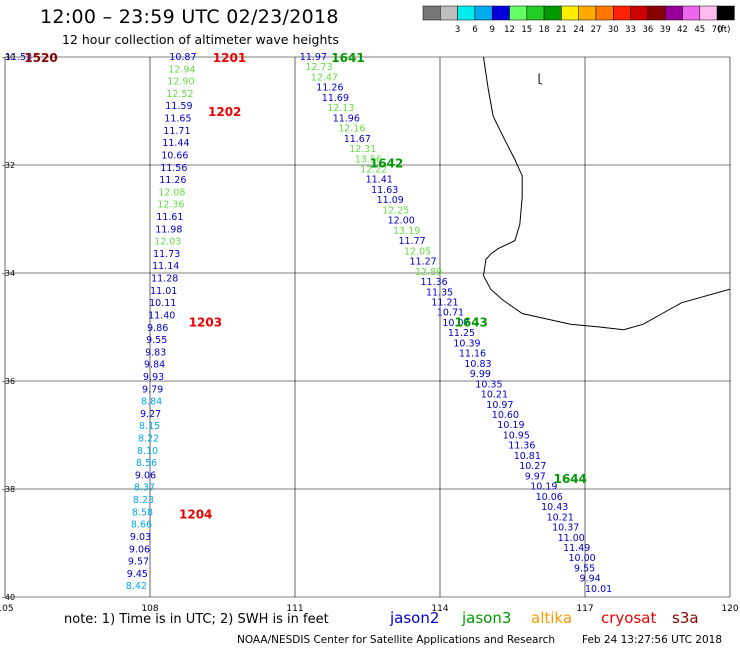 The width and height of the screenshot is (740, 650). Describe the element at coordinates (40, 58) in the screenshot. I see `pass-id-label: 1520` at that location.